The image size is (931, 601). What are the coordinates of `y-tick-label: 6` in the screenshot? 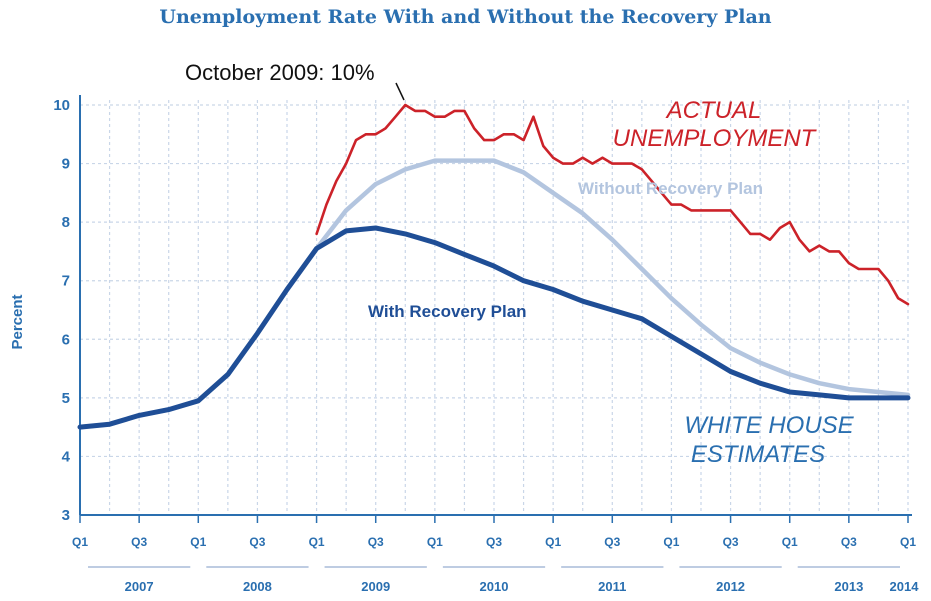 It's located at (66, 339).